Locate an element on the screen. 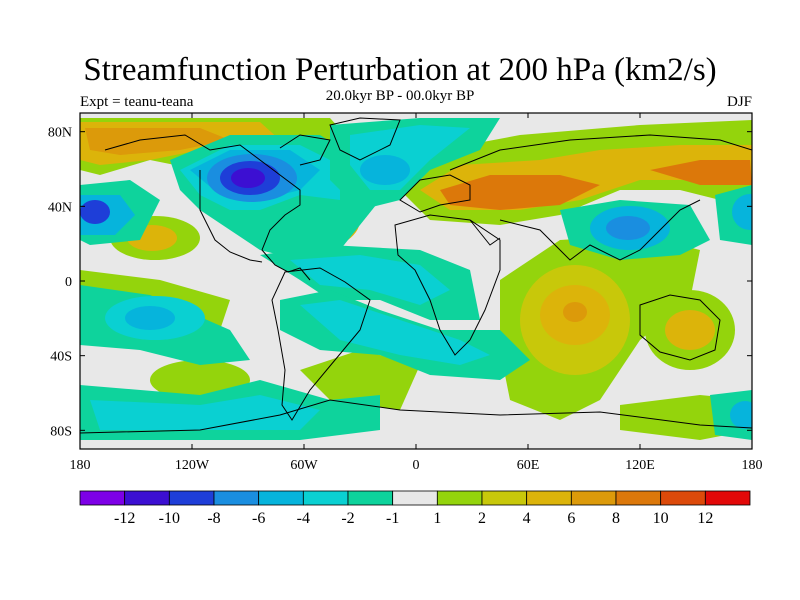 The width and height of the screenshot is (800, 600). x-tick-label: 60W is located at coordinates (304, 465).